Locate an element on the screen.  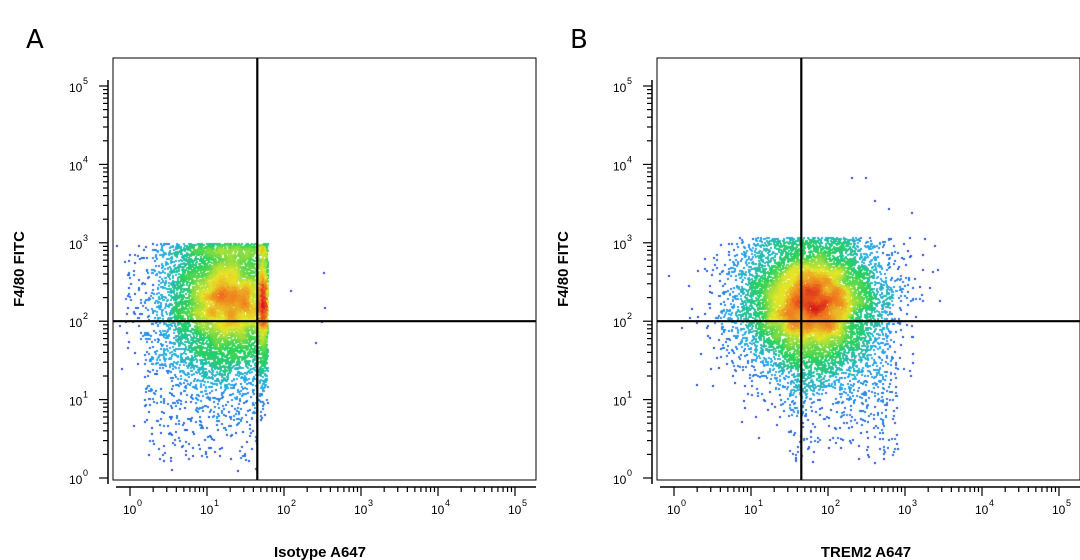
panel-label-b: B is located at coordinates (579, 40).